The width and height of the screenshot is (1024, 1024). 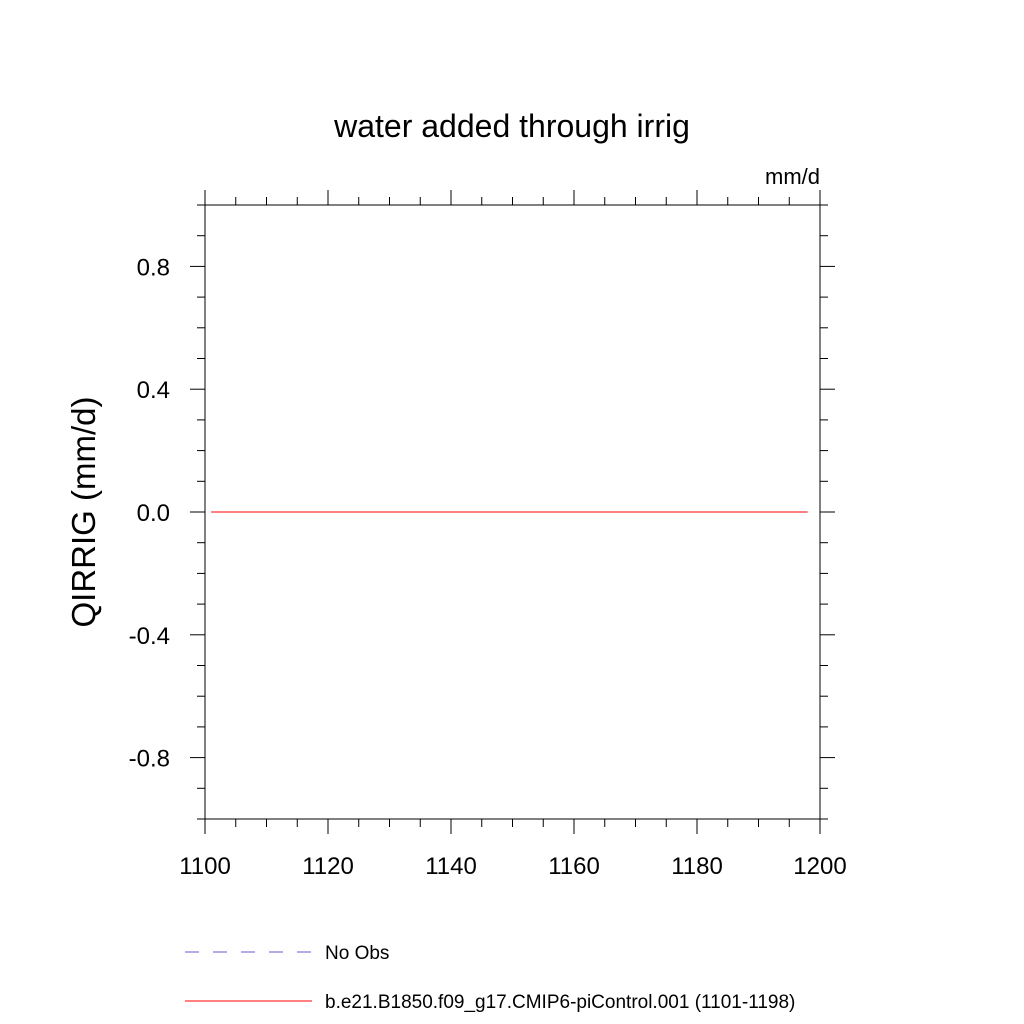 I want to click on units-label: mm/d, so click(x=792, y=176).